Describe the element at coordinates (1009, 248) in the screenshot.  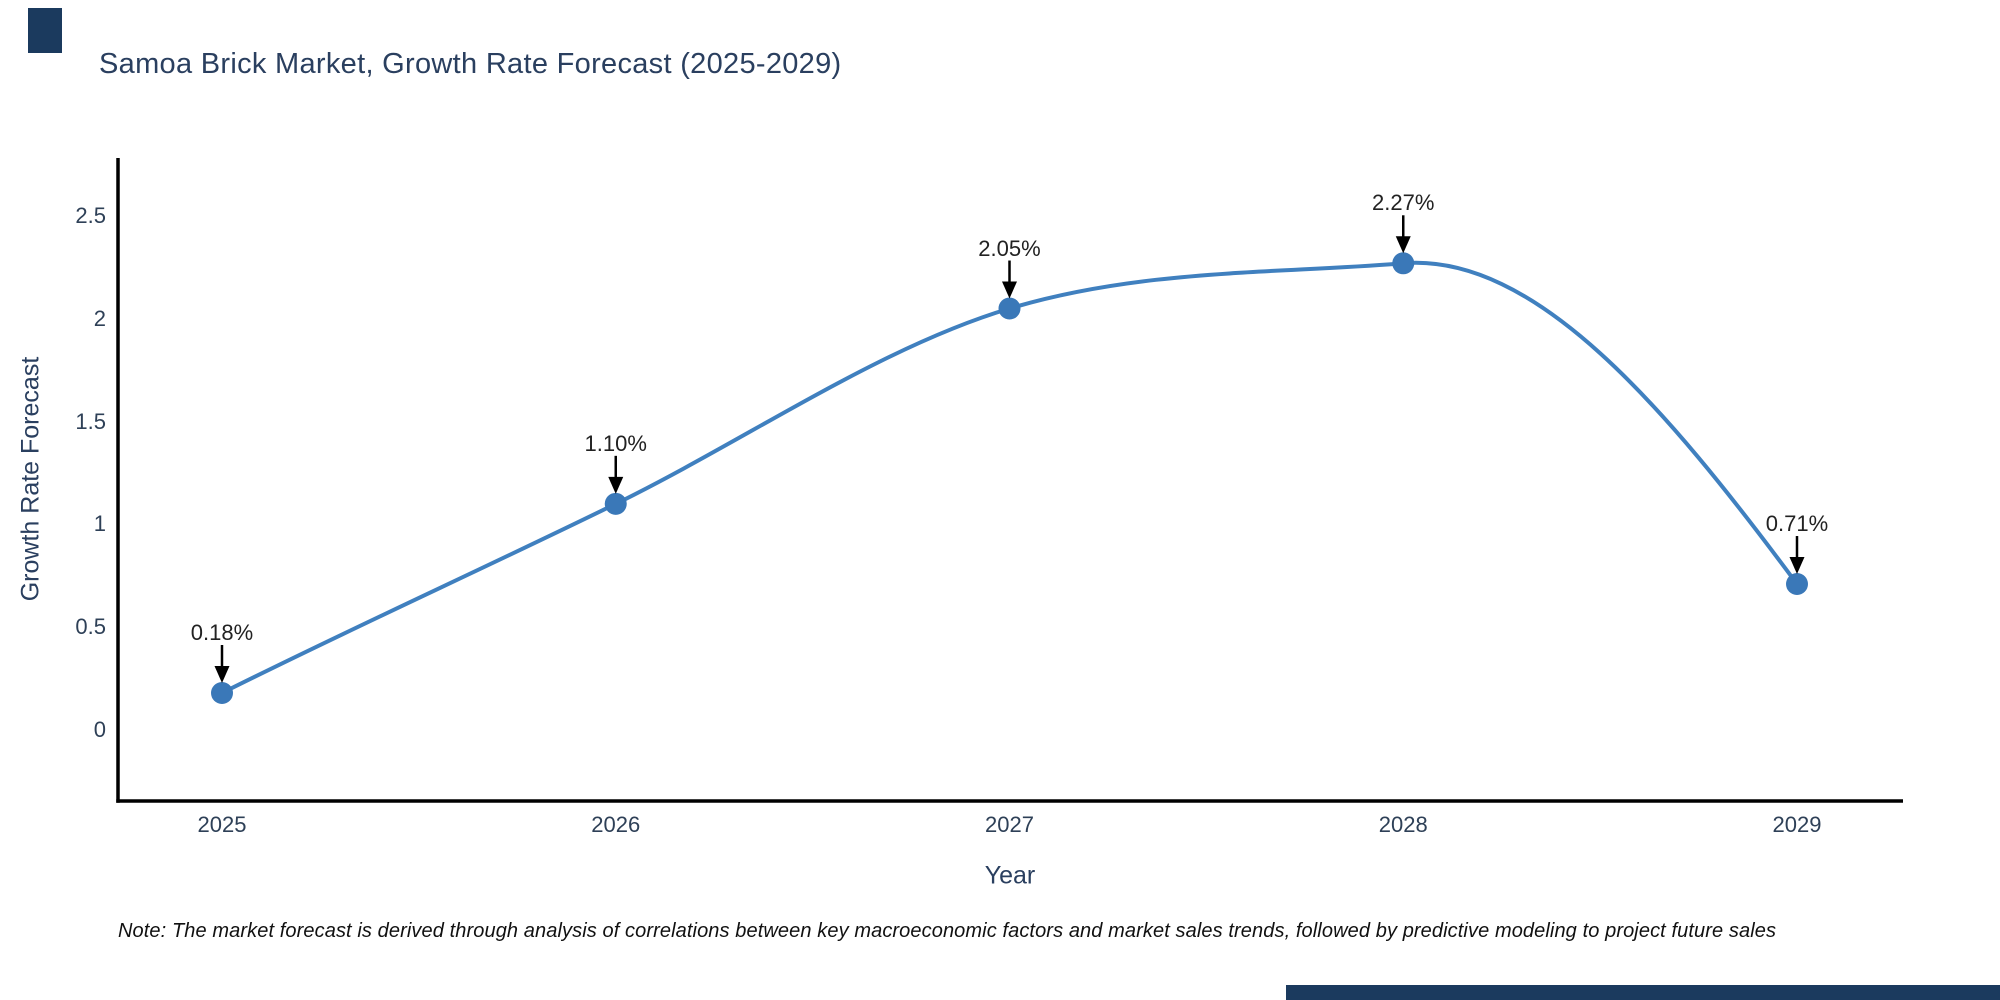
I see `point-value-label: 2.05%` at that location.